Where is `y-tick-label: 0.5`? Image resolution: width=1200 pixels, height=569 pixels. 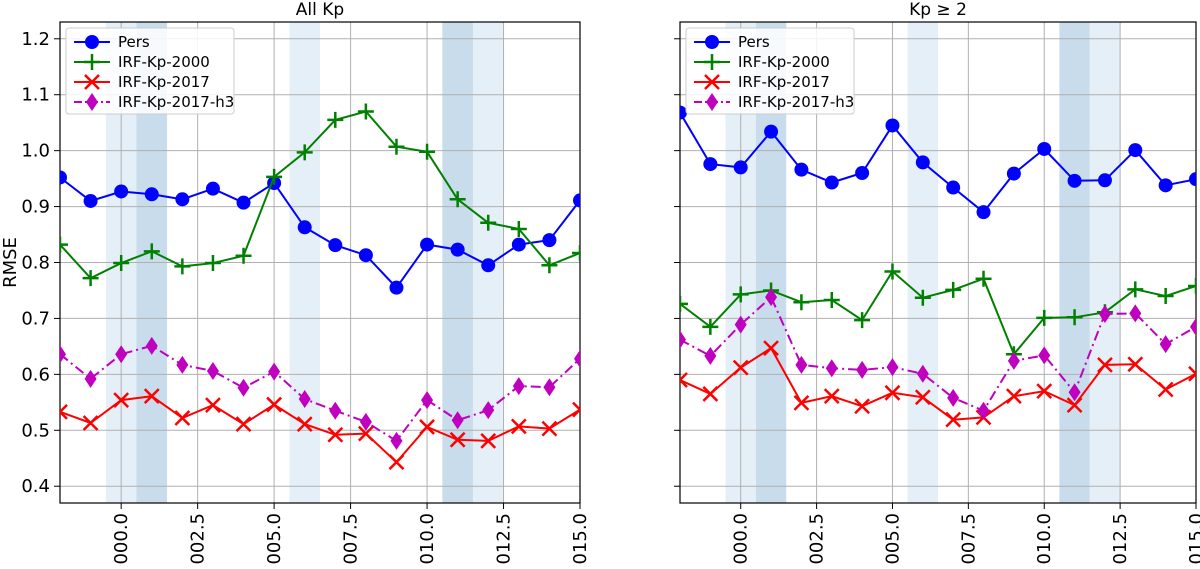 y-tick-label: 0.5 is located at coordinates (35, 430).